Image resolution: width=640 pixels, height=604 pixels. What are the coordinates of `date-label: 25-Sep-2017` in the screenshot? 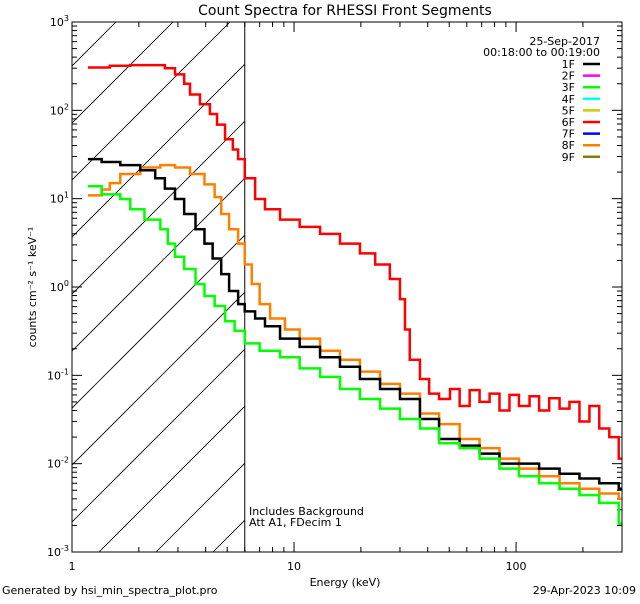 It's located at (564, 41).